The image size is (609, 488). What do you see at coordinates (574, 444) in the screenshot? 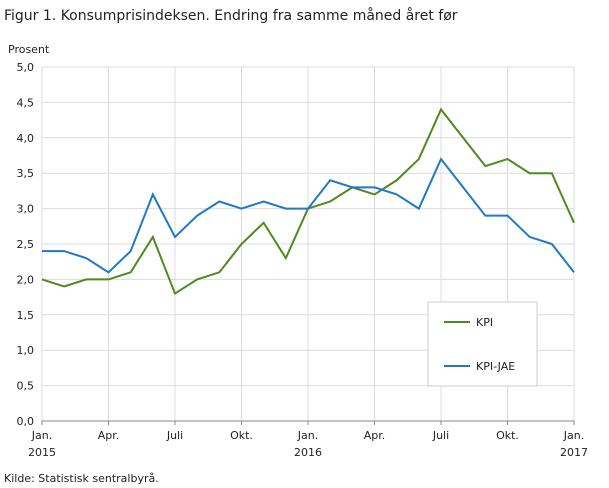
I see `x-tick-label: Jan. 2017` at bounding box center [574, 444].